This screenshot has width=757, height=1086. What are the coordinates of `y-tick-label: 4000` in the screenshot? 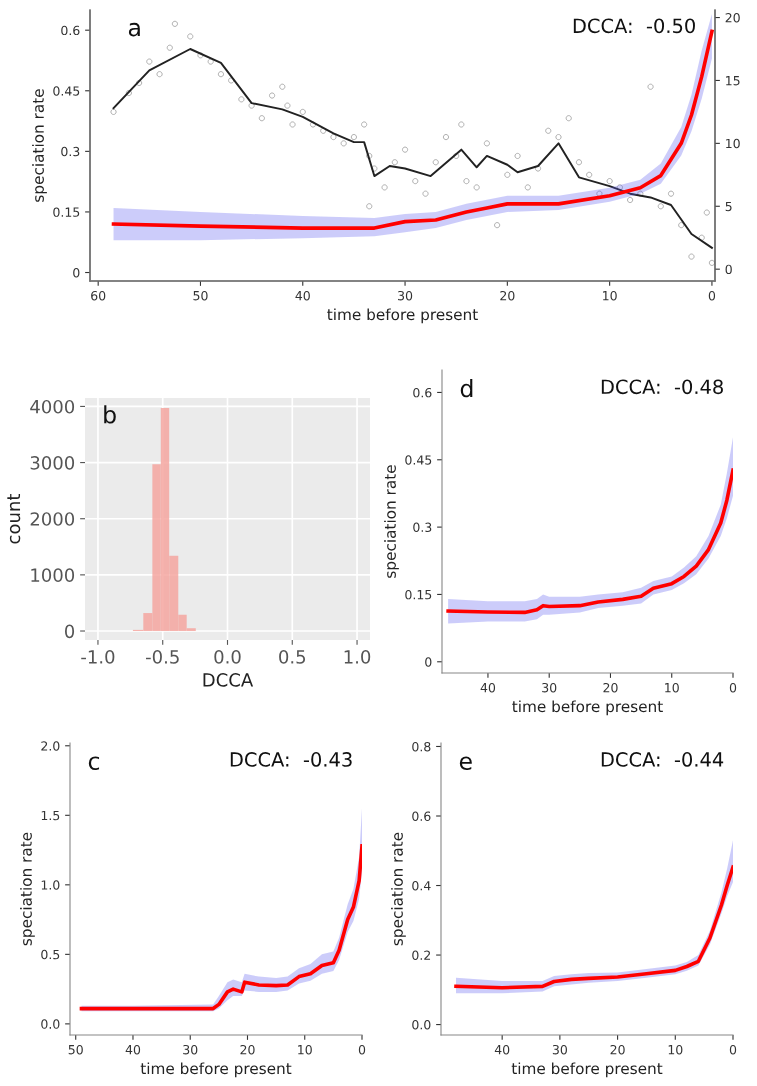 It's located at (52, 406).